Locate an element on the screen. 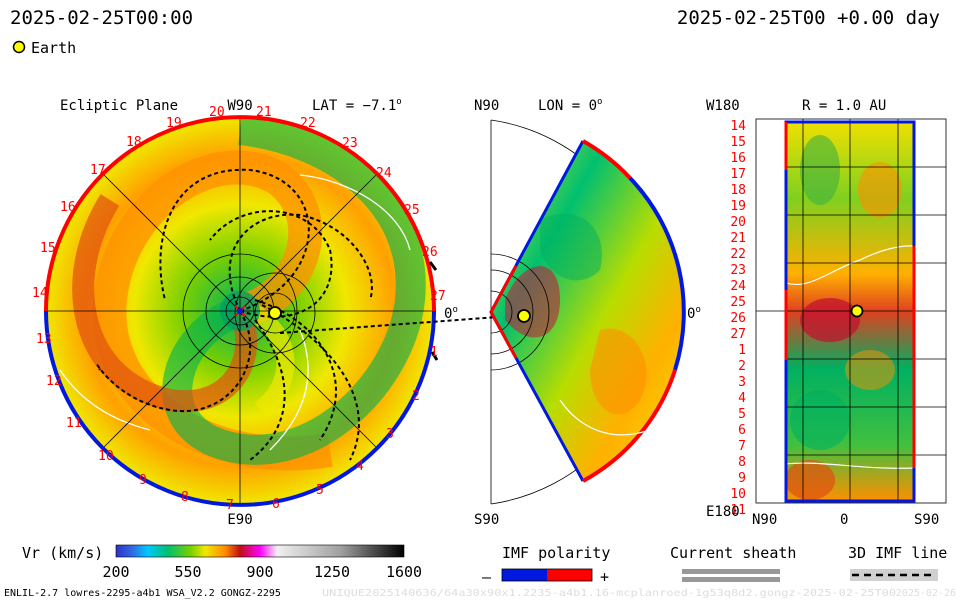 The height and width of the screenshot is (600, 960). colorbar-tick: 900 is located at coordinates (259, 572).